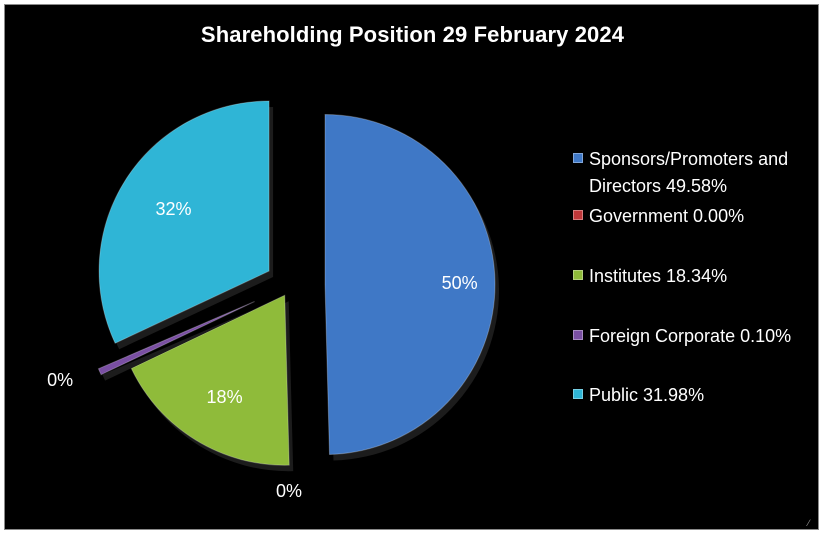 The height and width of the screenshot is (536, 825). What do you see at coordinates (60, 380) in the screenshot?
I see `data-label-foreign-corporate: 0%` at bounding box center [60, 380].